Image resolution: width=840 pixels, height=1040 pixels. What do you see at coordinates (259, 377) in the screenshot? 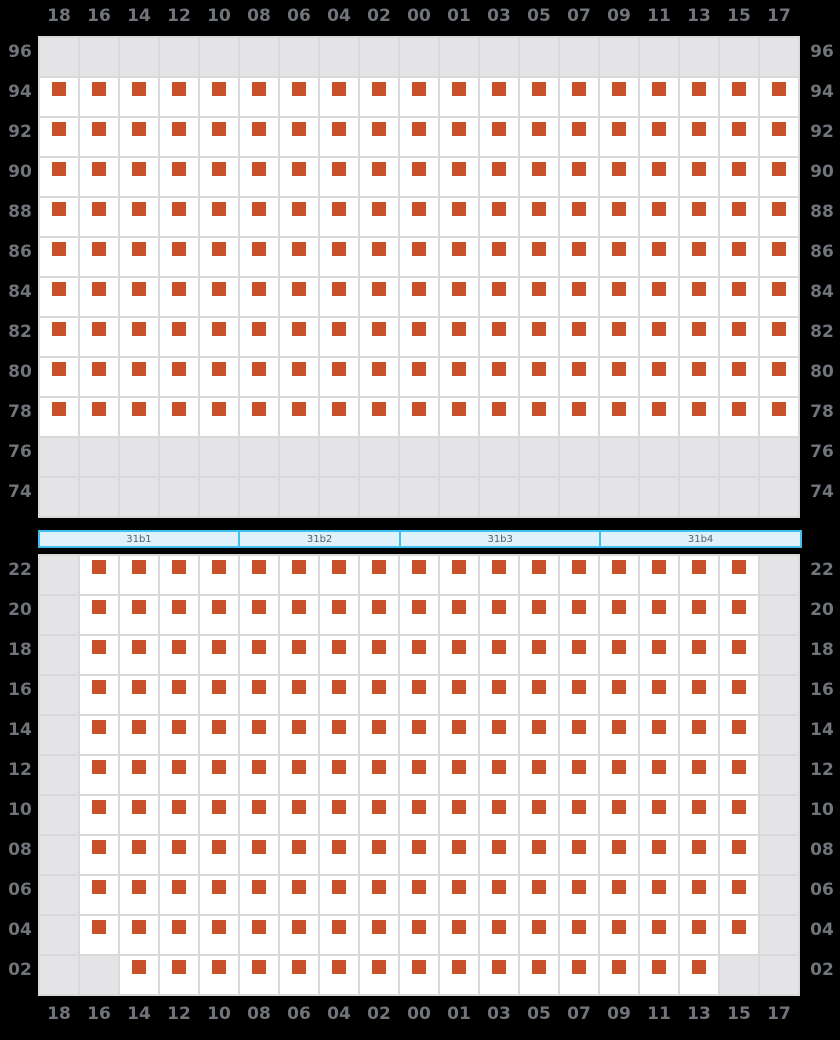
I see `cell-r80-c08` at bounding box center [259, 377].